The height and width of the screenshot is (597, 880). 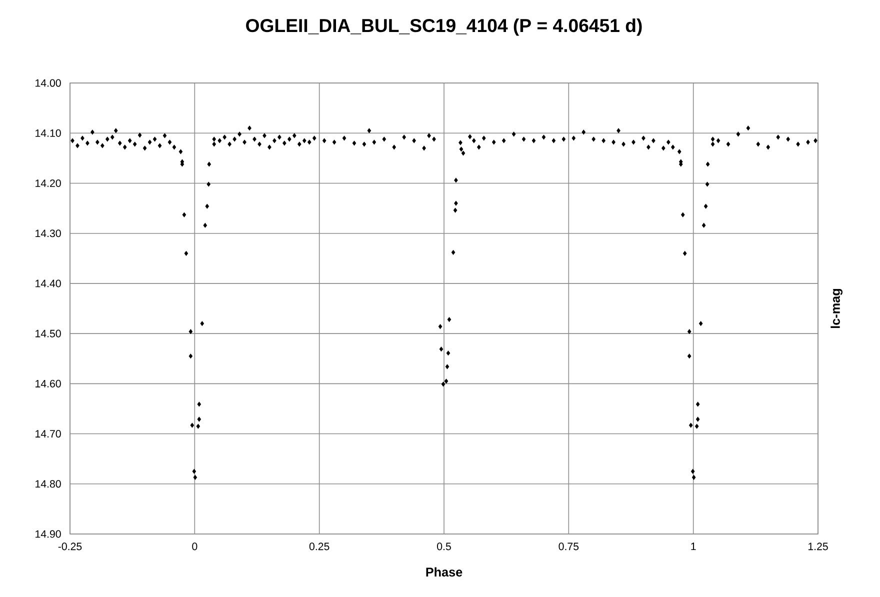 What do you see at coordinates (693, 546) in the screenshot?
I see `x-tick-label: 1` at bounding box center [693, 546].